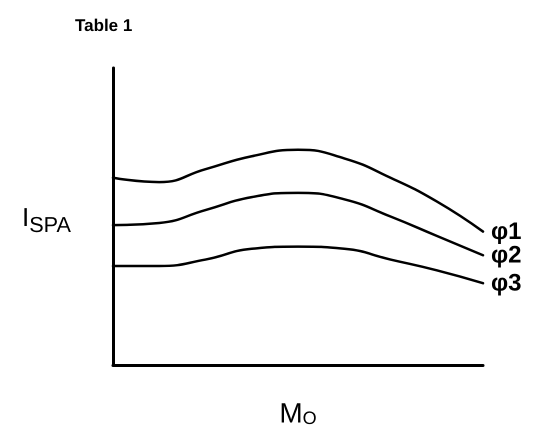 This screenshot has height=441, width=557. I want to click on x-axis-title: MO, so click(298, 413).